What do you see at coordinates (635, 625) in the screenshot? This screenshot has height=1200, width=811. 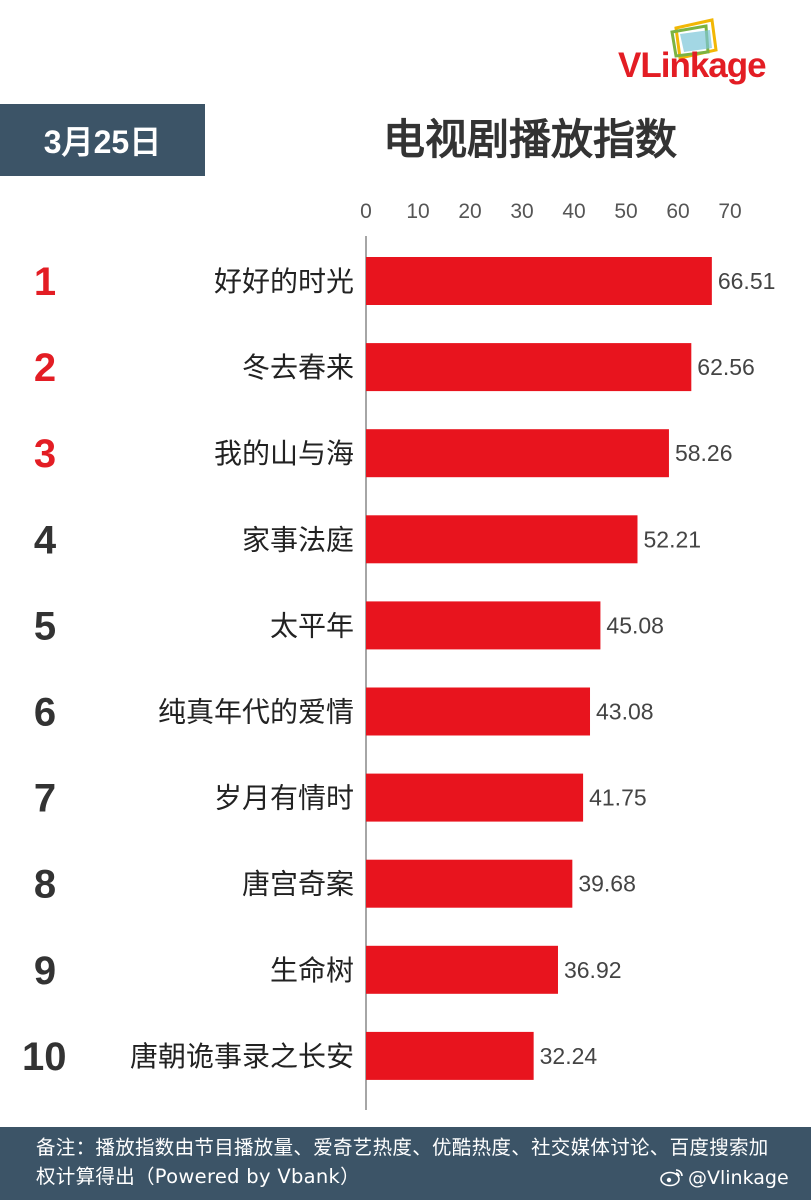 I see `value-label: 45.08` at bounding box center [635, 625].